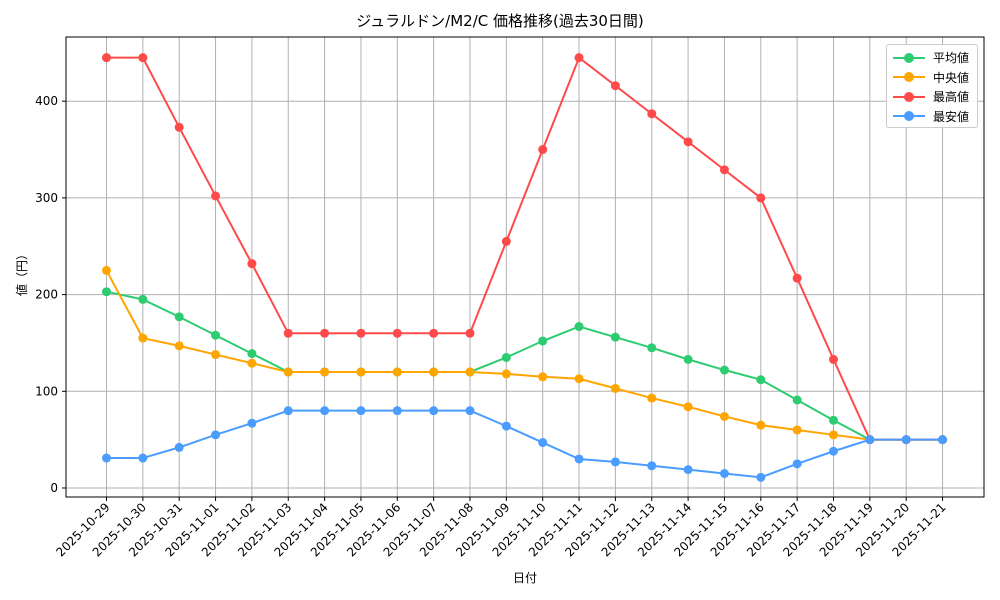  Describe the element at coordinates (932, 58) in the screenshot. I see `legend-item: 平均値` at that location.